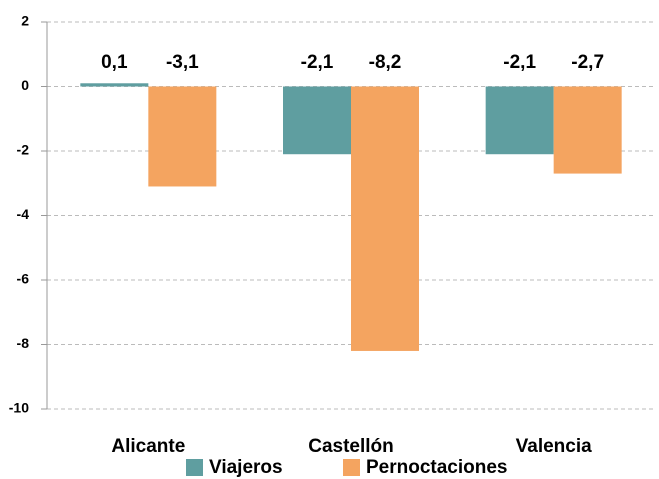 The image size is (659, 479). What do you see at coordinates (351, 446) in the screenshot?
I see `x-tick-label: Castellón` at bounding box center [351, 446].